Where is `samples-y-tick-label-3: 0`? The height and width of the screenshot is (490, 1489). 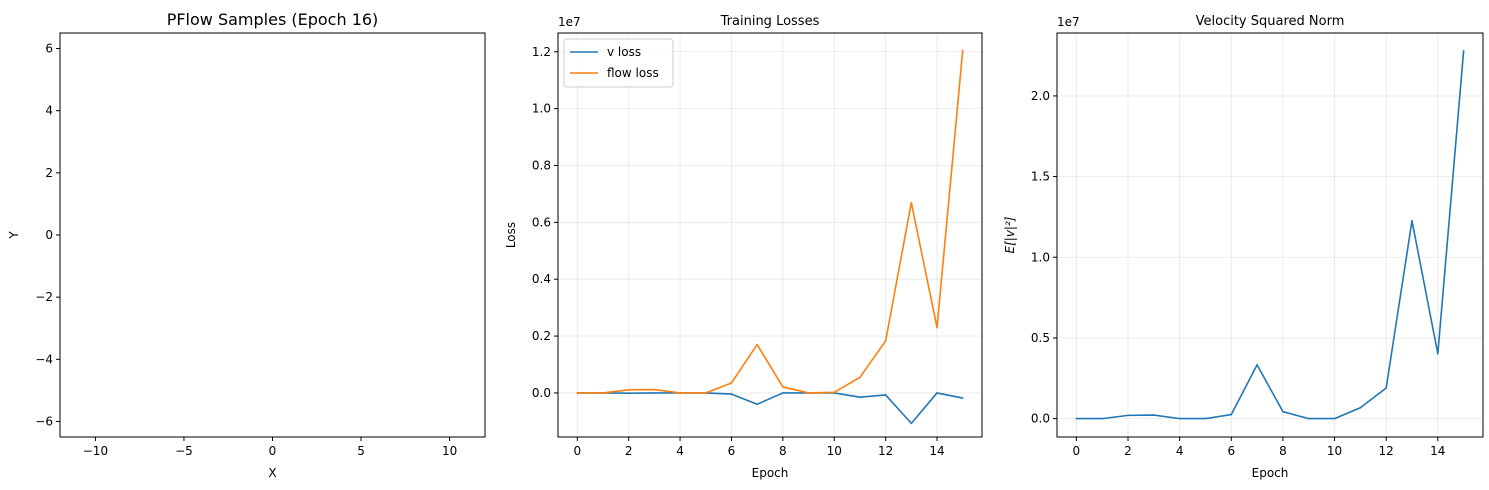 samples-y-tick-label-3: 0 is located at coordinates (49, 235).